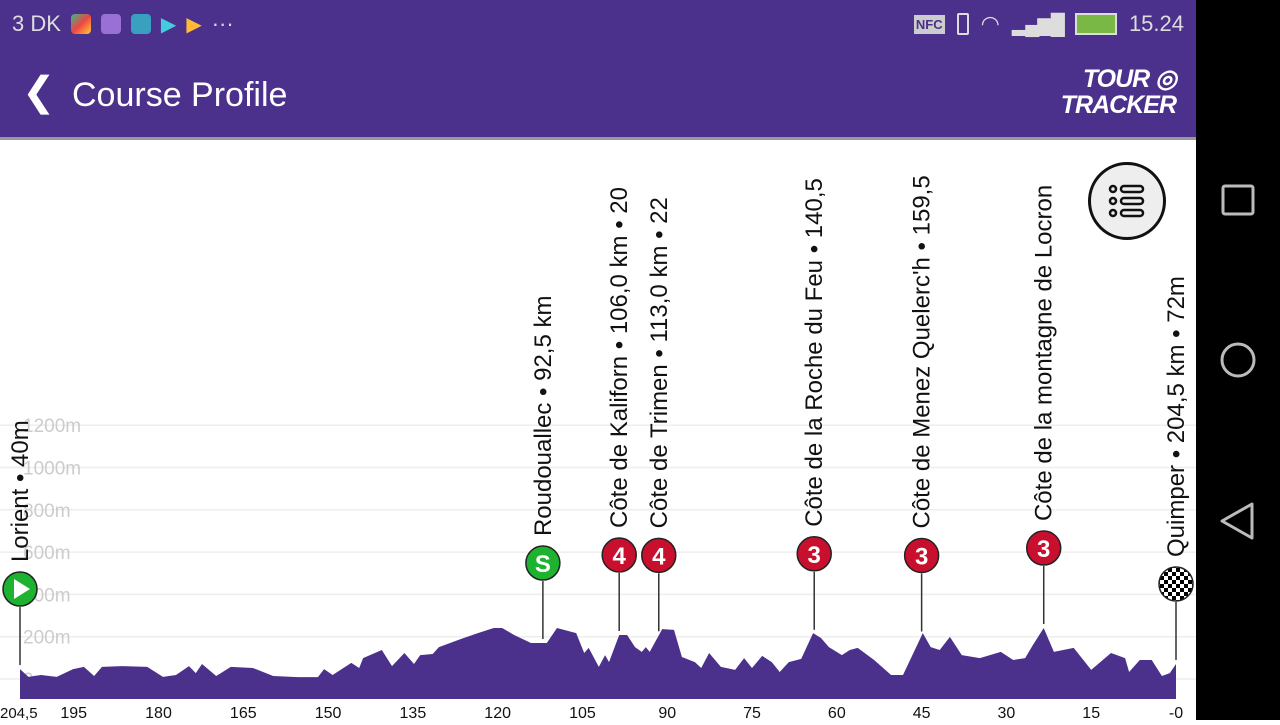 The width and height of the screenshot is (1280, 725). I want to click on marker-label: Côte de Menez Quelerc'h • 159,5, so click(922, 351).